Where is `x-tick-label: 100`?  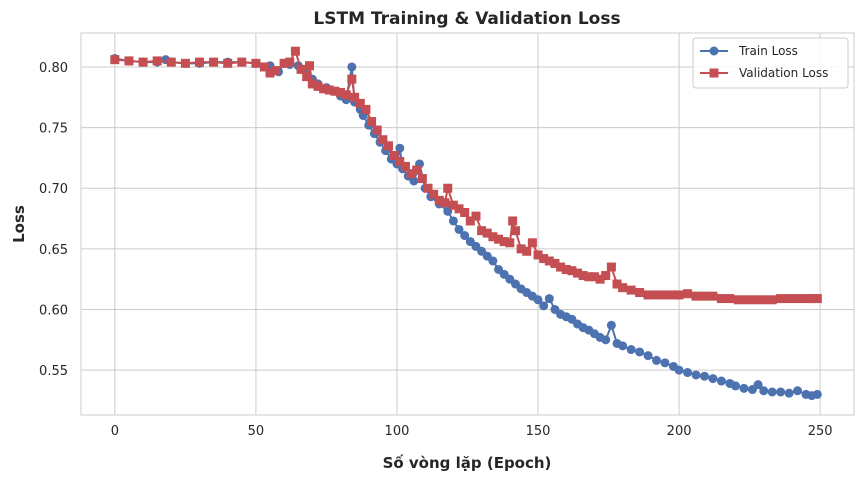
x-tick-label: 100 is located at coordinates (397, 431).